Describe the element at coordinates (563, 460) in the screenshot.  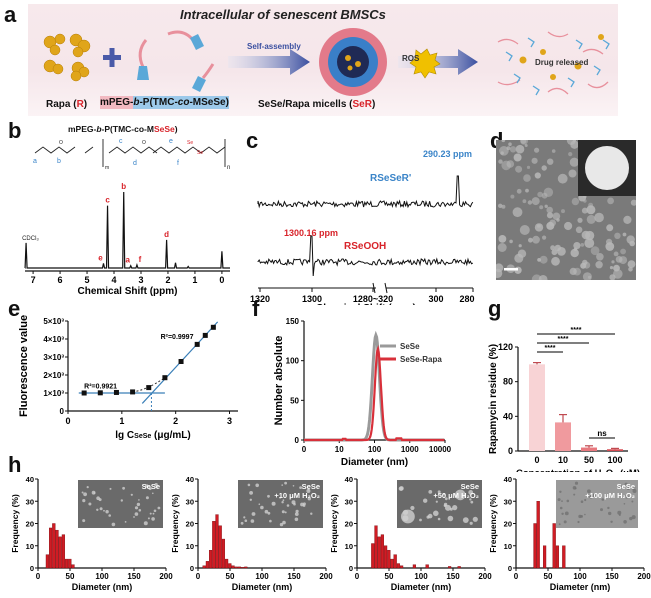
I see `x-tick-label: 10` at that location.